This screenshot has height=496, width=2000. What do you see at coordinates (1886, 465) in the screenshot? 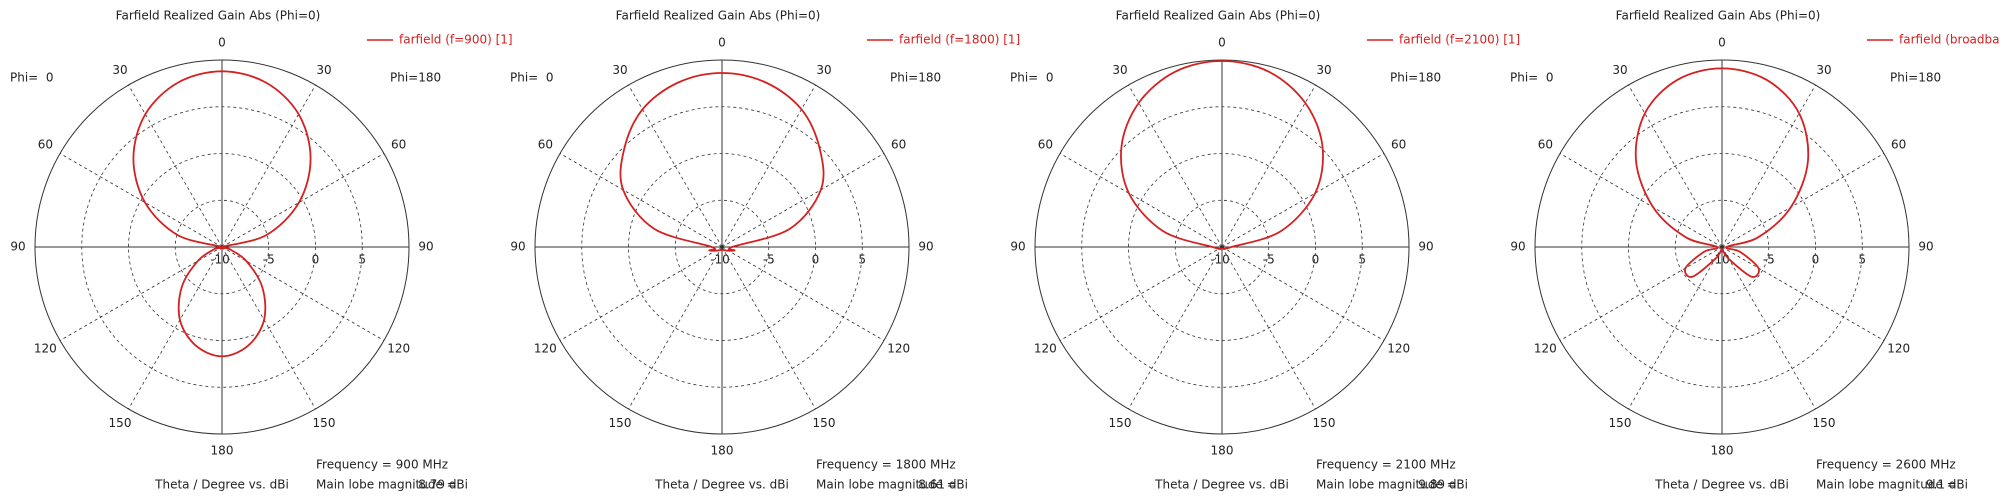
I see `frequency-label: Frequency = 2600 MHz` at bounding box center [1886, 465].